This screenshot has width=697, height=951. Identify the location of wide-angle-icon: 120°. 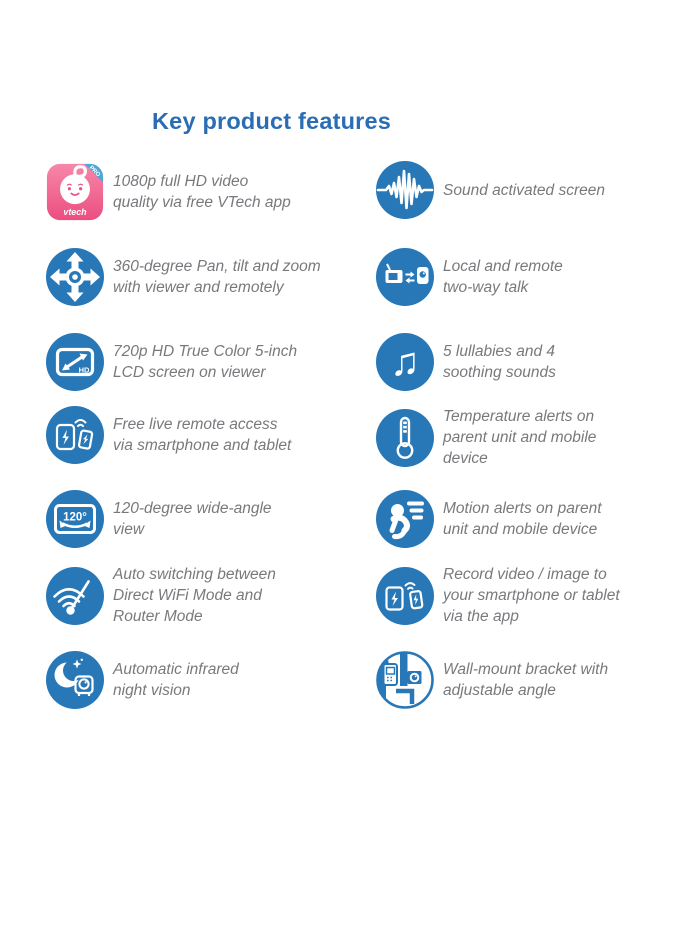
(75, 519).